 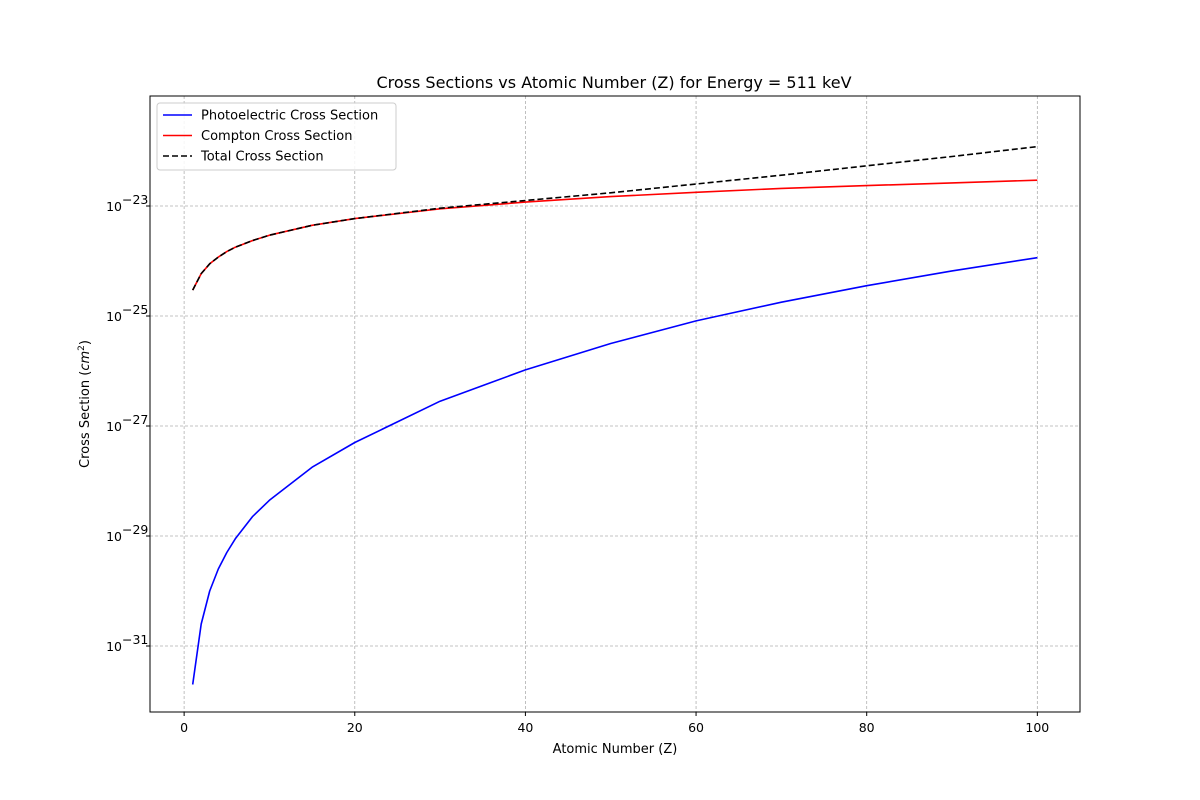 I want to click on x-tick-label: 80, so click(x=867, y=727).